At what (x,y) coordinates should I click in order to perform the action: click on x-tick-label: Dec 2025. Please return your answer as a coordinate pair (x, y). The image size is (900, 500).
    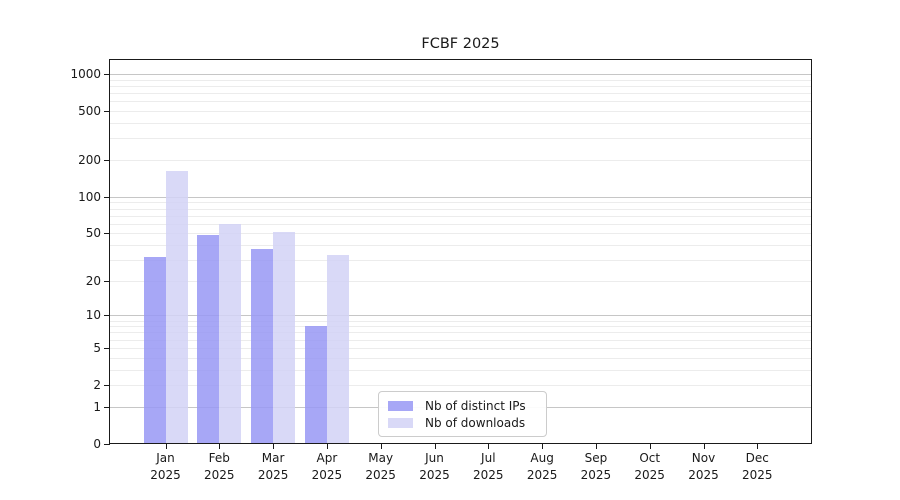
    Looking at the image, I should click on (757, 466).